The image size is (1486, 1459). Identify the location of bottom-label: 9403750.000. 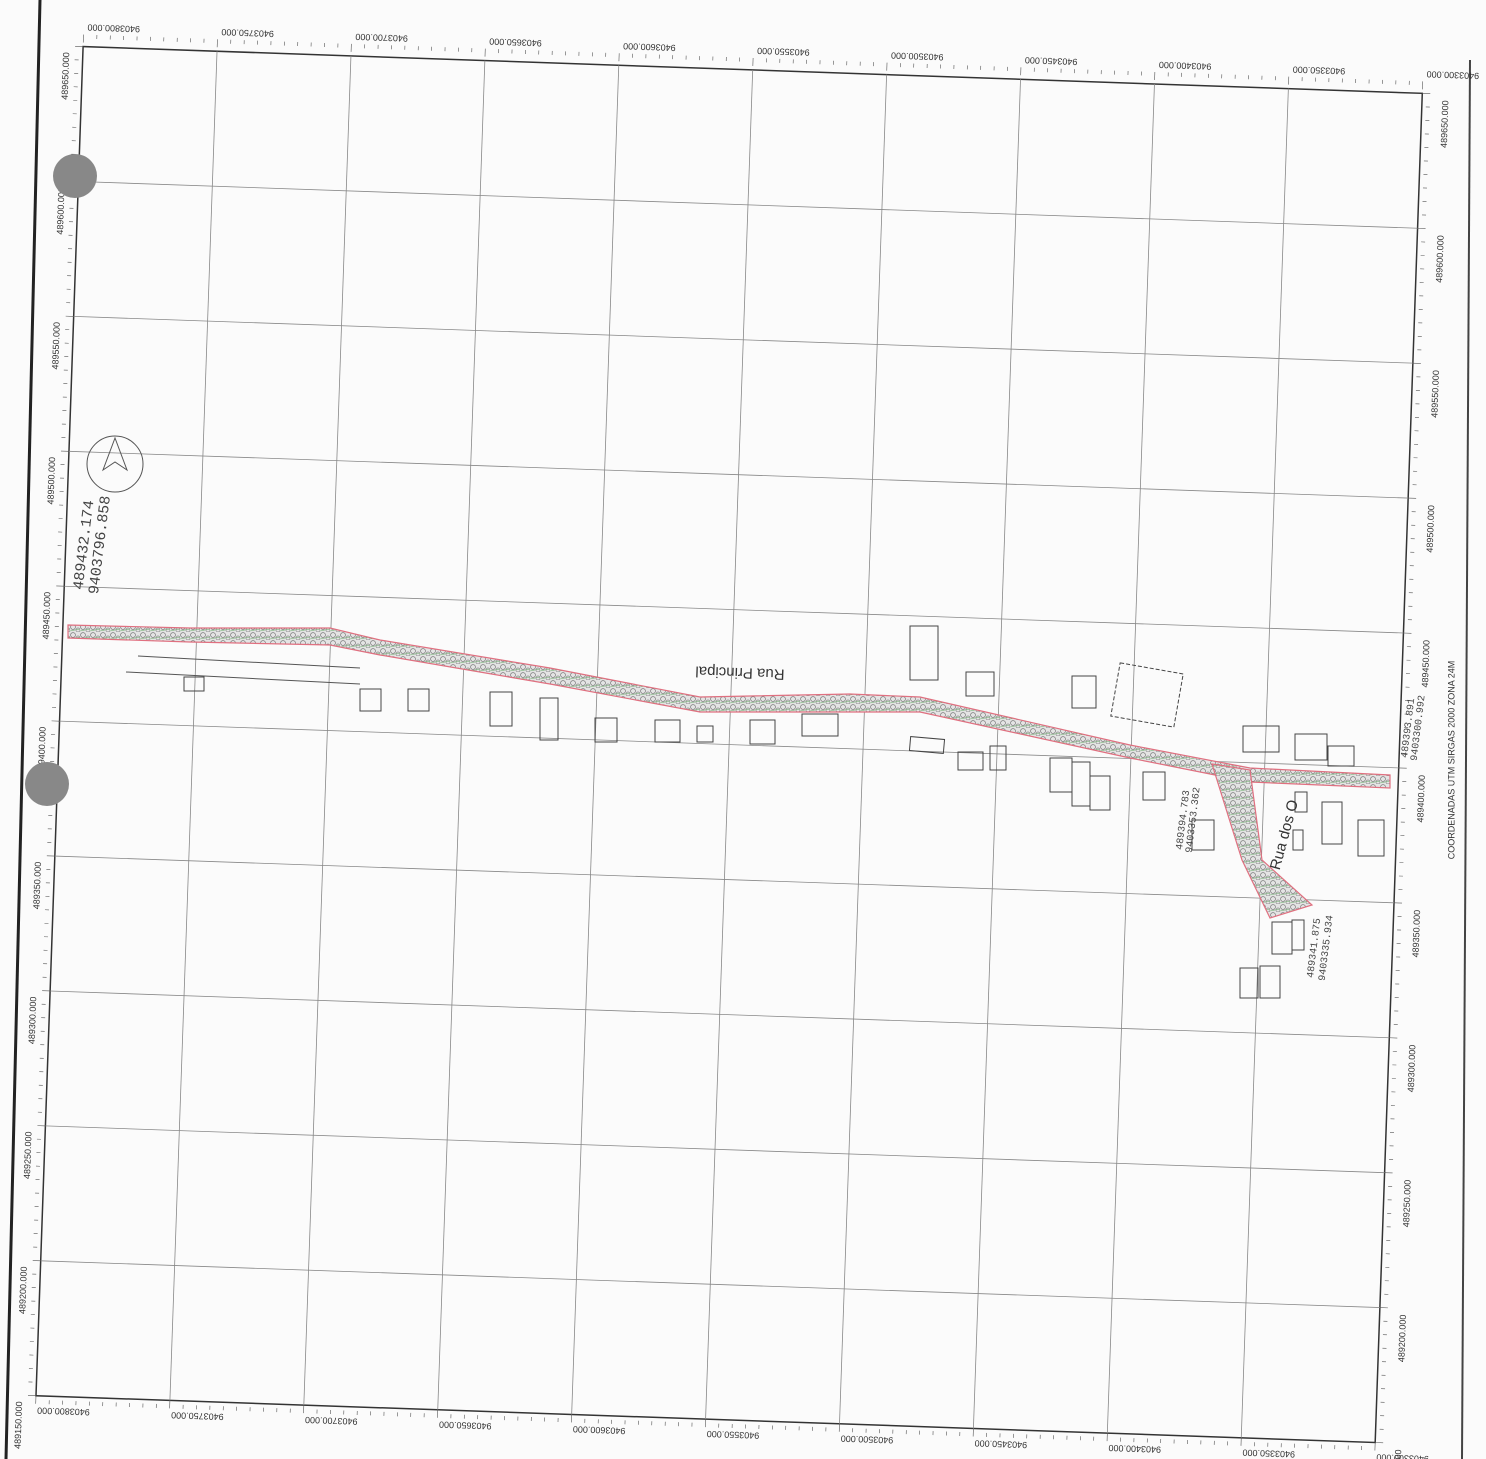
(197, 1416).